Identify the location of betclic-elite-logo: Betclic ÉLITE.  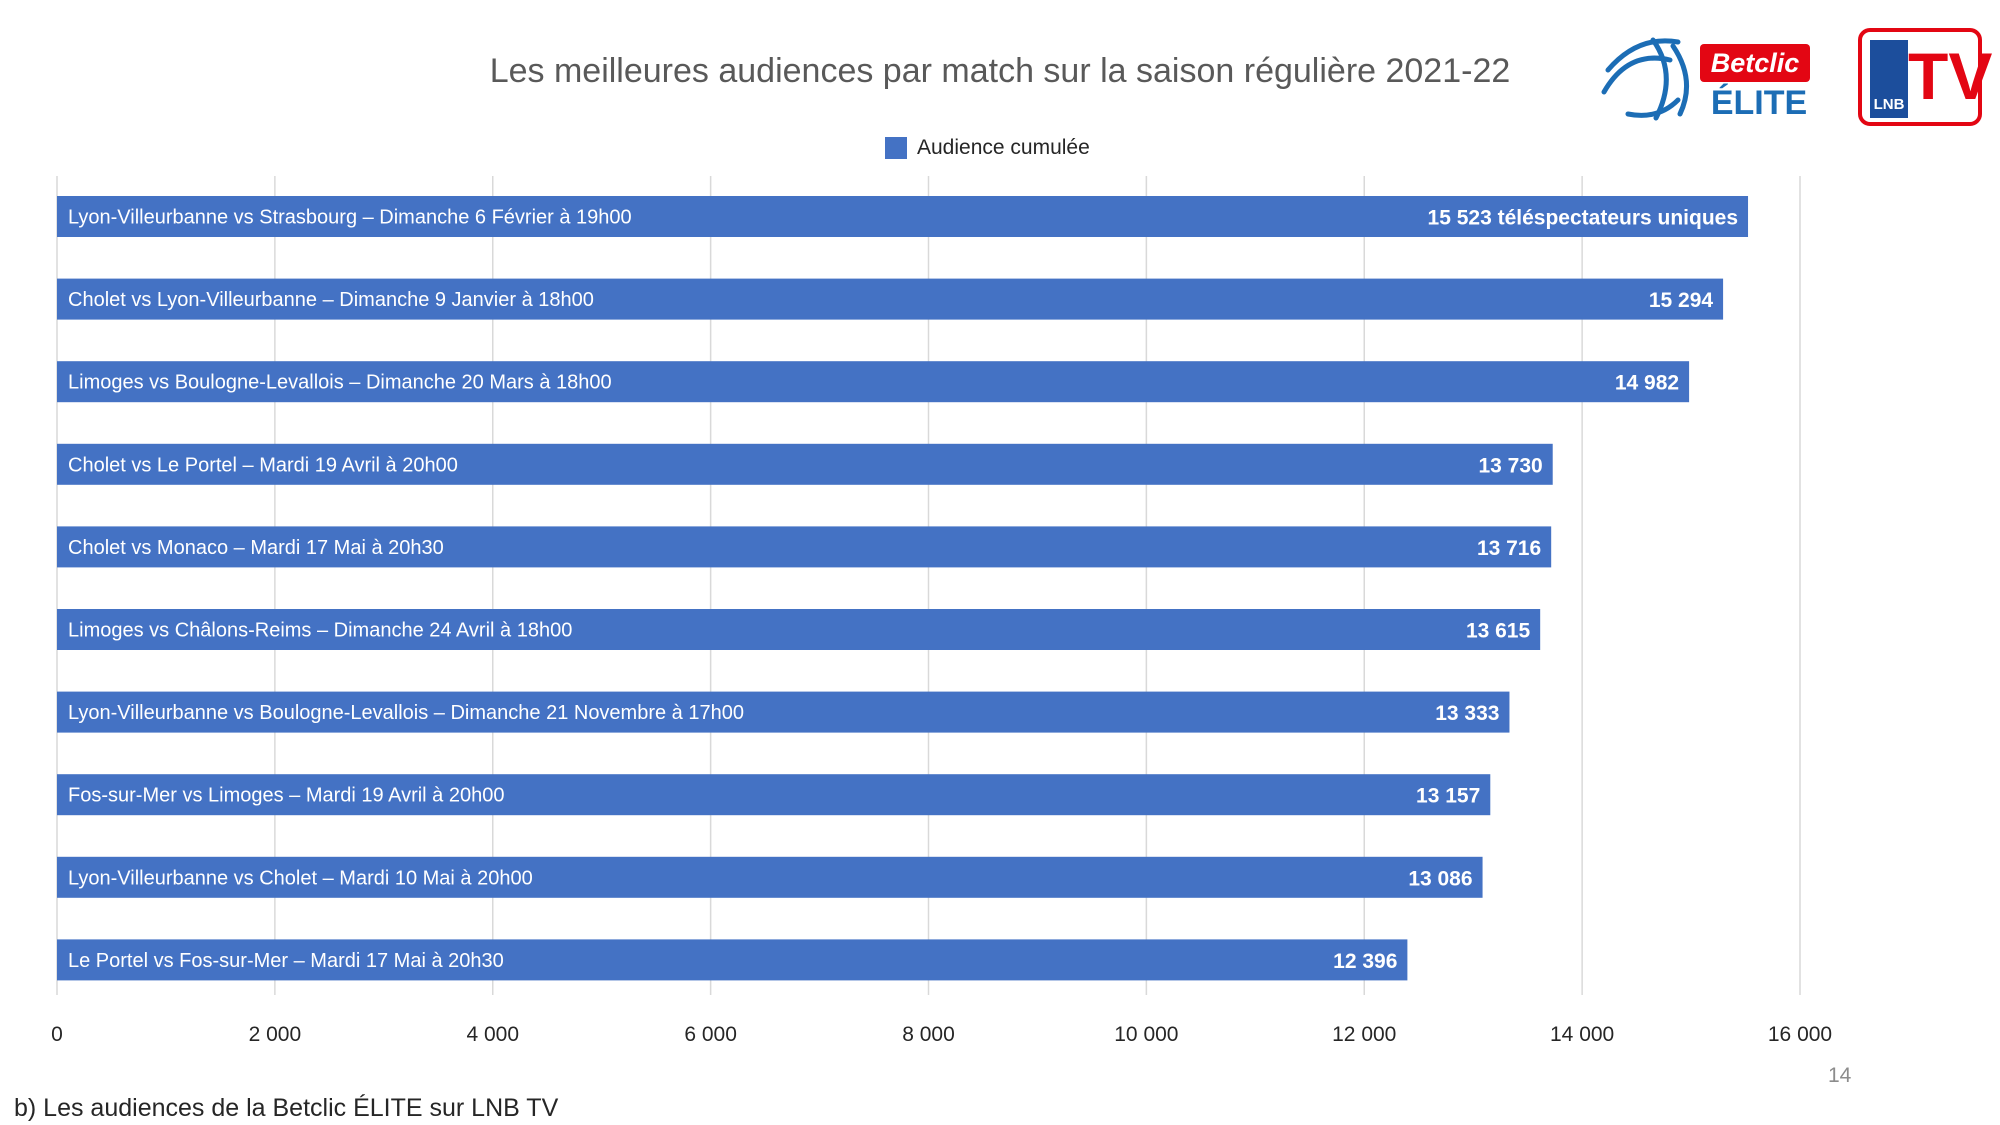
(1708, 80).